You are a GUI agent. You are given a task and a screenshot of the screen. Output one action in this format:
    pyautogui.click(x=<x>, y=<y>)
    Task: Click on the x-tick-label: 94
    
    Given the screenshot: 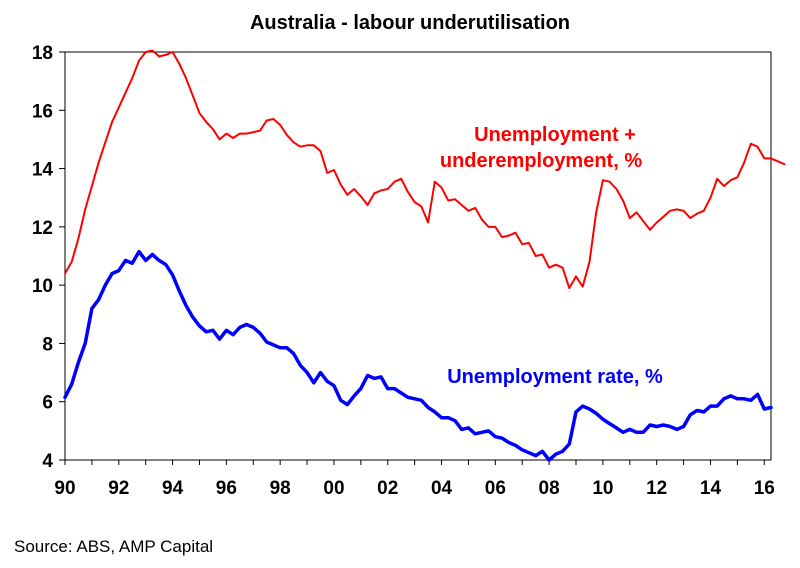 What is the action you would take?
    pyautogui.click(x=173, y=488)
    